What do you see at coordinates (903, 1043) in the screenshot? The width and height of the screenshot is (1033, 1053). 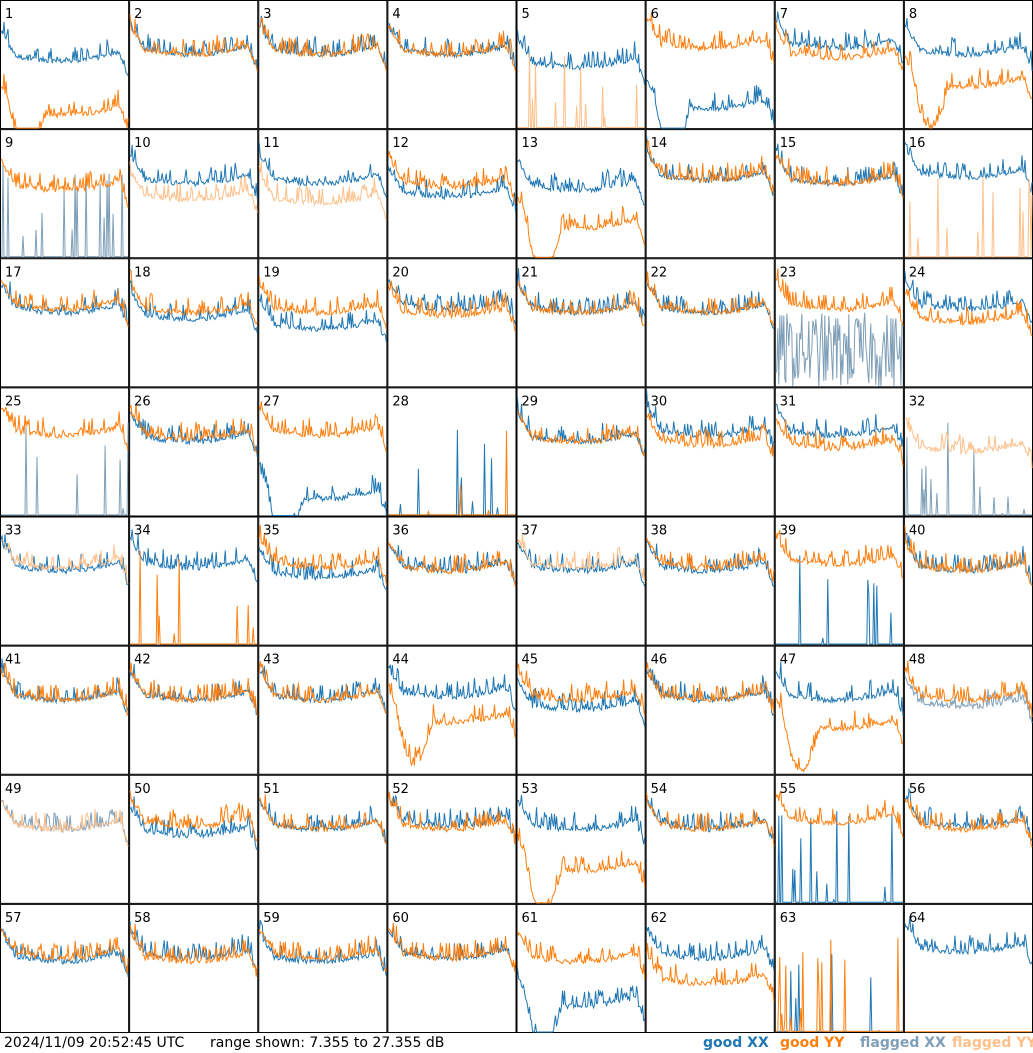 I see `legend-flagged-xx: flagged XX` at bounding box center [903, 1043].